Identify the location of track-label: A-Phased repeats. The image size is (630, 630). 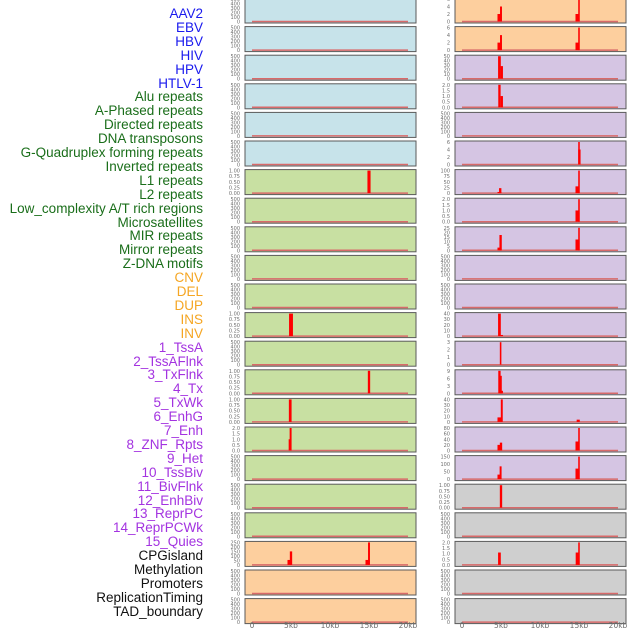
(148, 111).